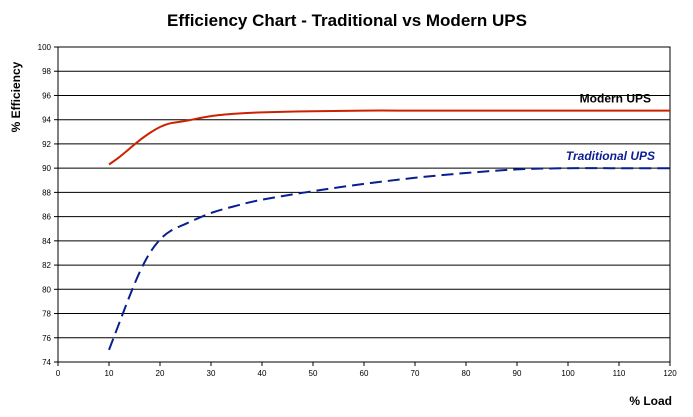 Image resolution: width=693 pixels, height=417 pixels. I want to click on y-axis-title: % Efficiency, so click(16, 96).